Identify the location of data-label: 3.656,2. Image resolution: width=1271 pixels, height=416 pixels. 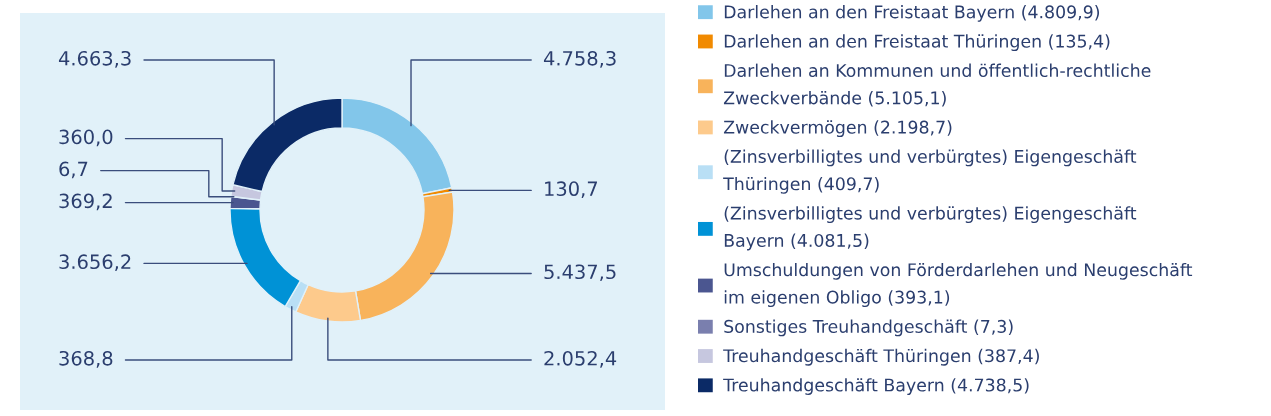
(95, 263).